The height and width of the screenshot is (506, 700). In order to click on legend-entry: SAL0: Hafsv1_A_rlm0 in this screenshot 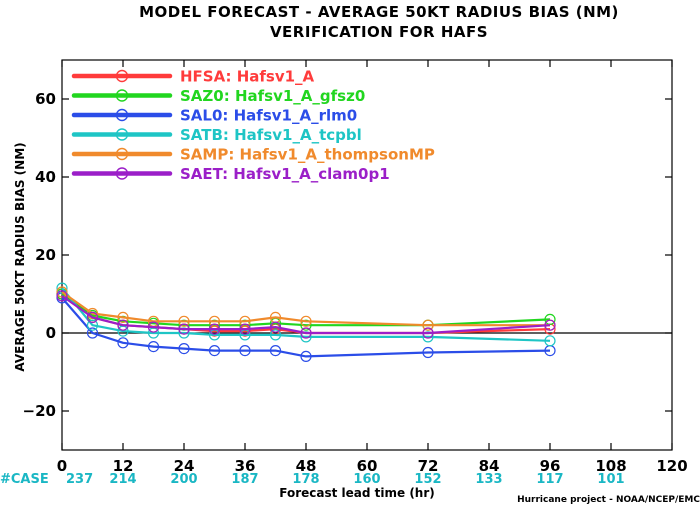, I will do `click(214, 116)`.